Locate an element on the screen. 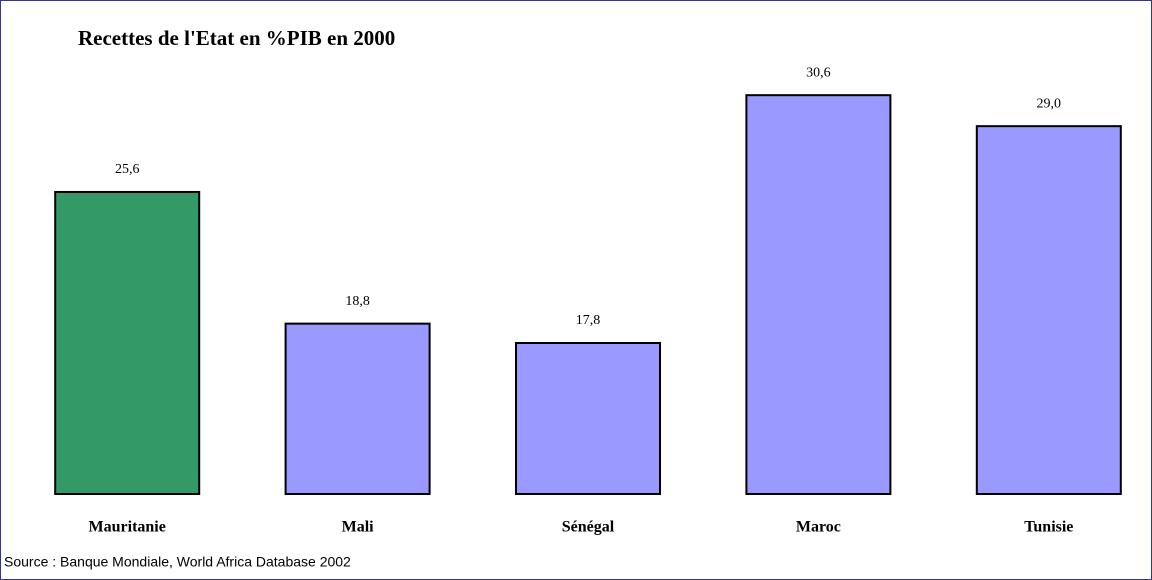 The width and height of the screenshot is (1152, 580). x-tick-label: Tunisie is located at coordinates (1048, 527).